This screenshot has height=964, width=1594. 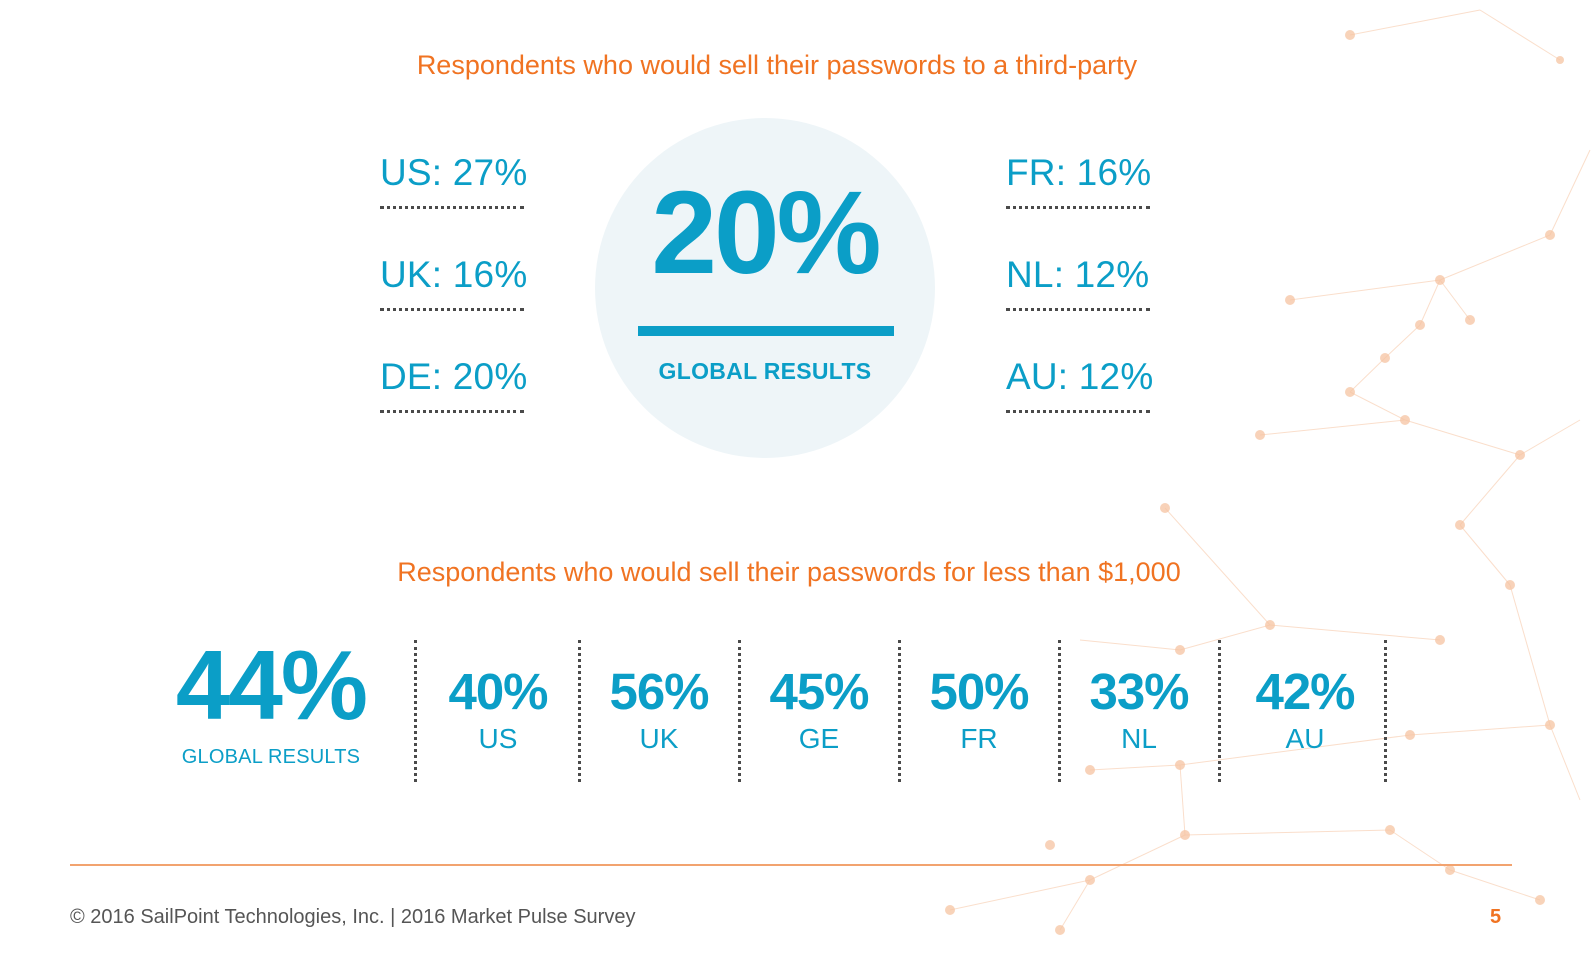 I want to click on country-stat-us: US: 27%, so click(x=465, y=180).